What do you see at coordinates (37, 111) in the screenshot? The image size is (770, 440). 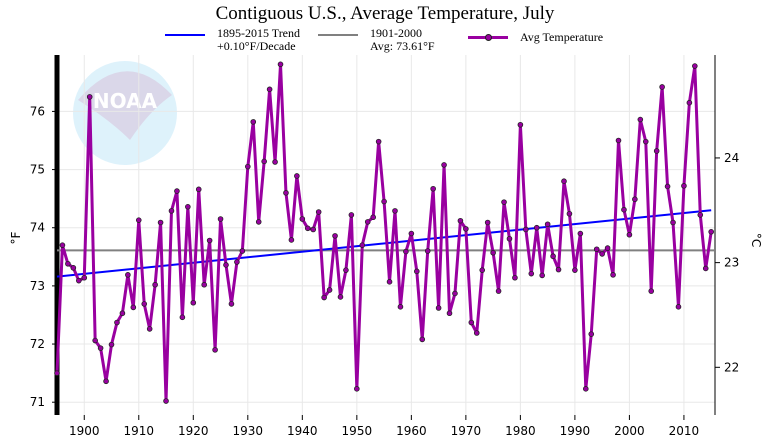 I see `y-tick-label: 76` at bounding box center [37, 111].